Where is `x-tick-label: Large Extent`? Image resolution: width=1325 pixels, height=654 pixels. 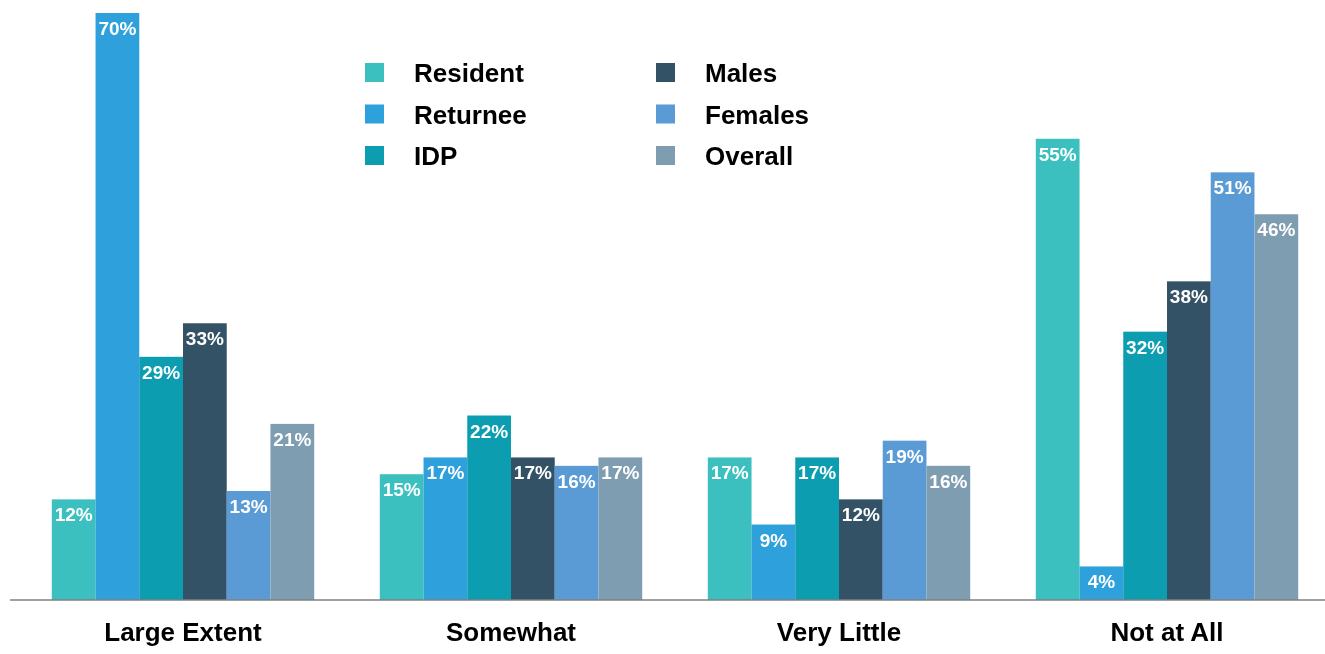 x-tick-label: Large Extent is located at coordinates (183, 632).